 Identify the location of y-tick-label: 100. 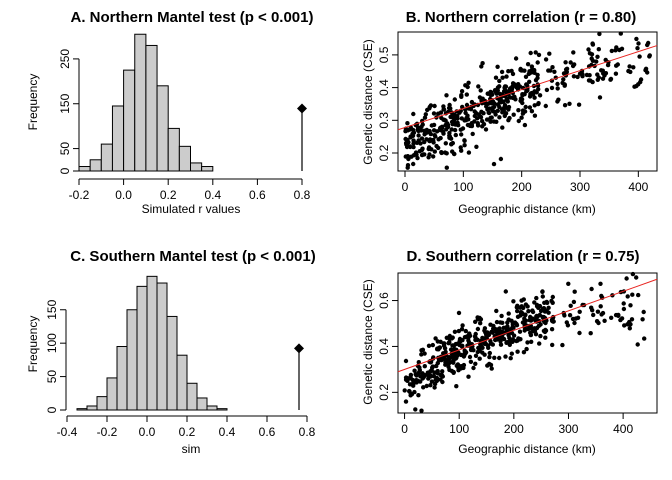
(52, 343).